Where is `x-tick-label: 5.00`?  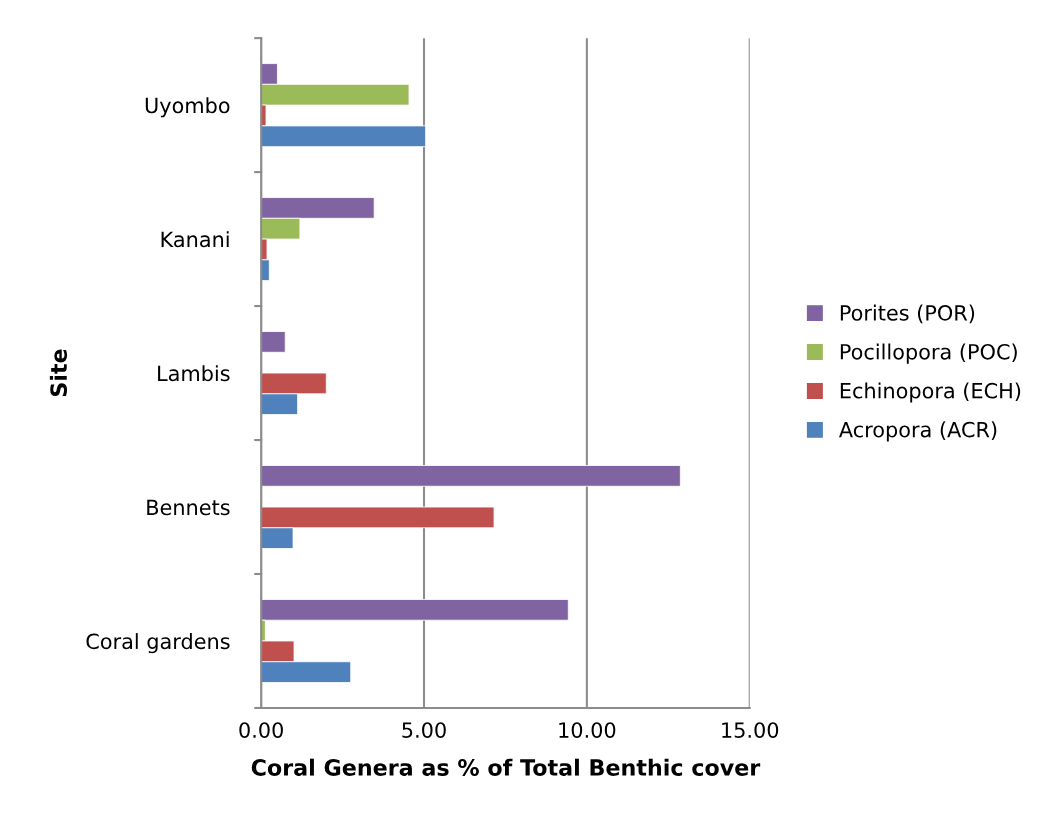 x-tick-label: 5.00 is located at coordinates (424, 730).